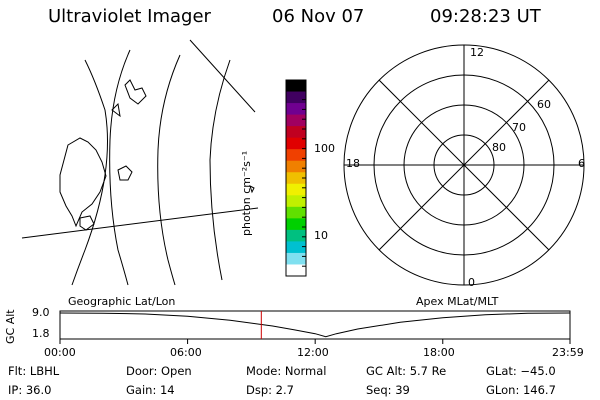  I want to click on status-dsp: Dsp: 2.7, so click(270, 390).